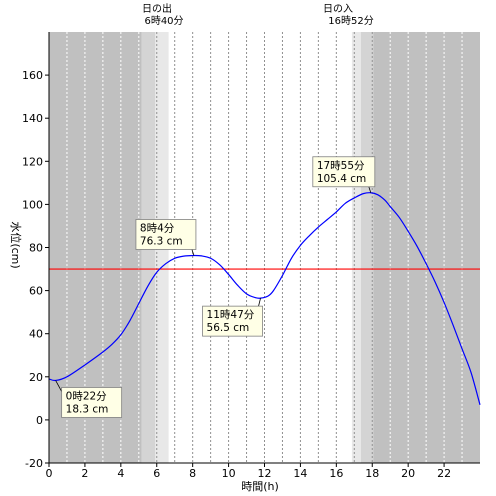 The width and height of the screenshot is (496, 496). I want to click on annotation-value-label: 76.3 cm, so click(161, 241).